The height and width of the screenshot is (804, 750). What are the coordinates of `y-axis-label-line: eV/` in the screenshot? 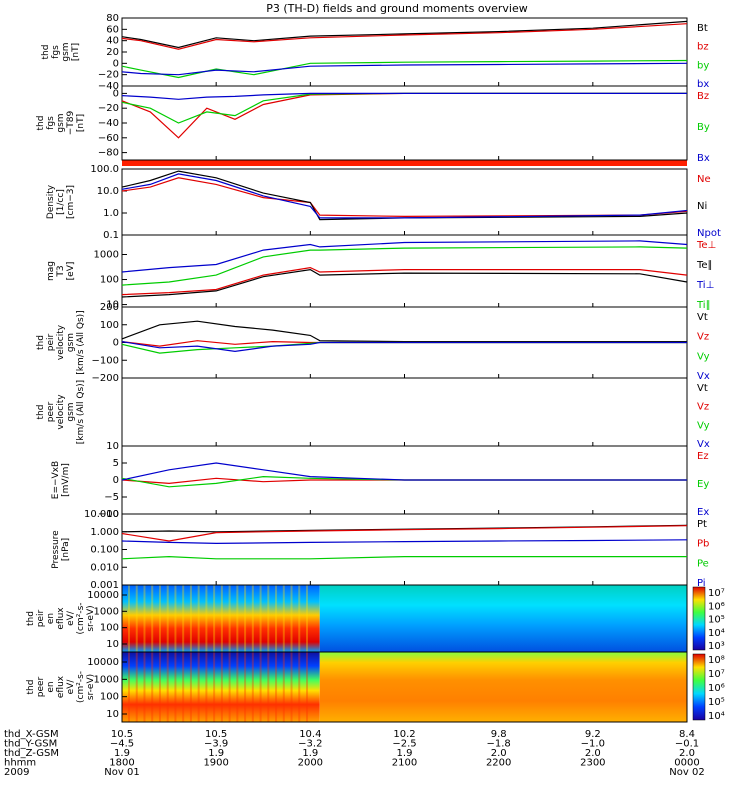 It's located at (71, 687).